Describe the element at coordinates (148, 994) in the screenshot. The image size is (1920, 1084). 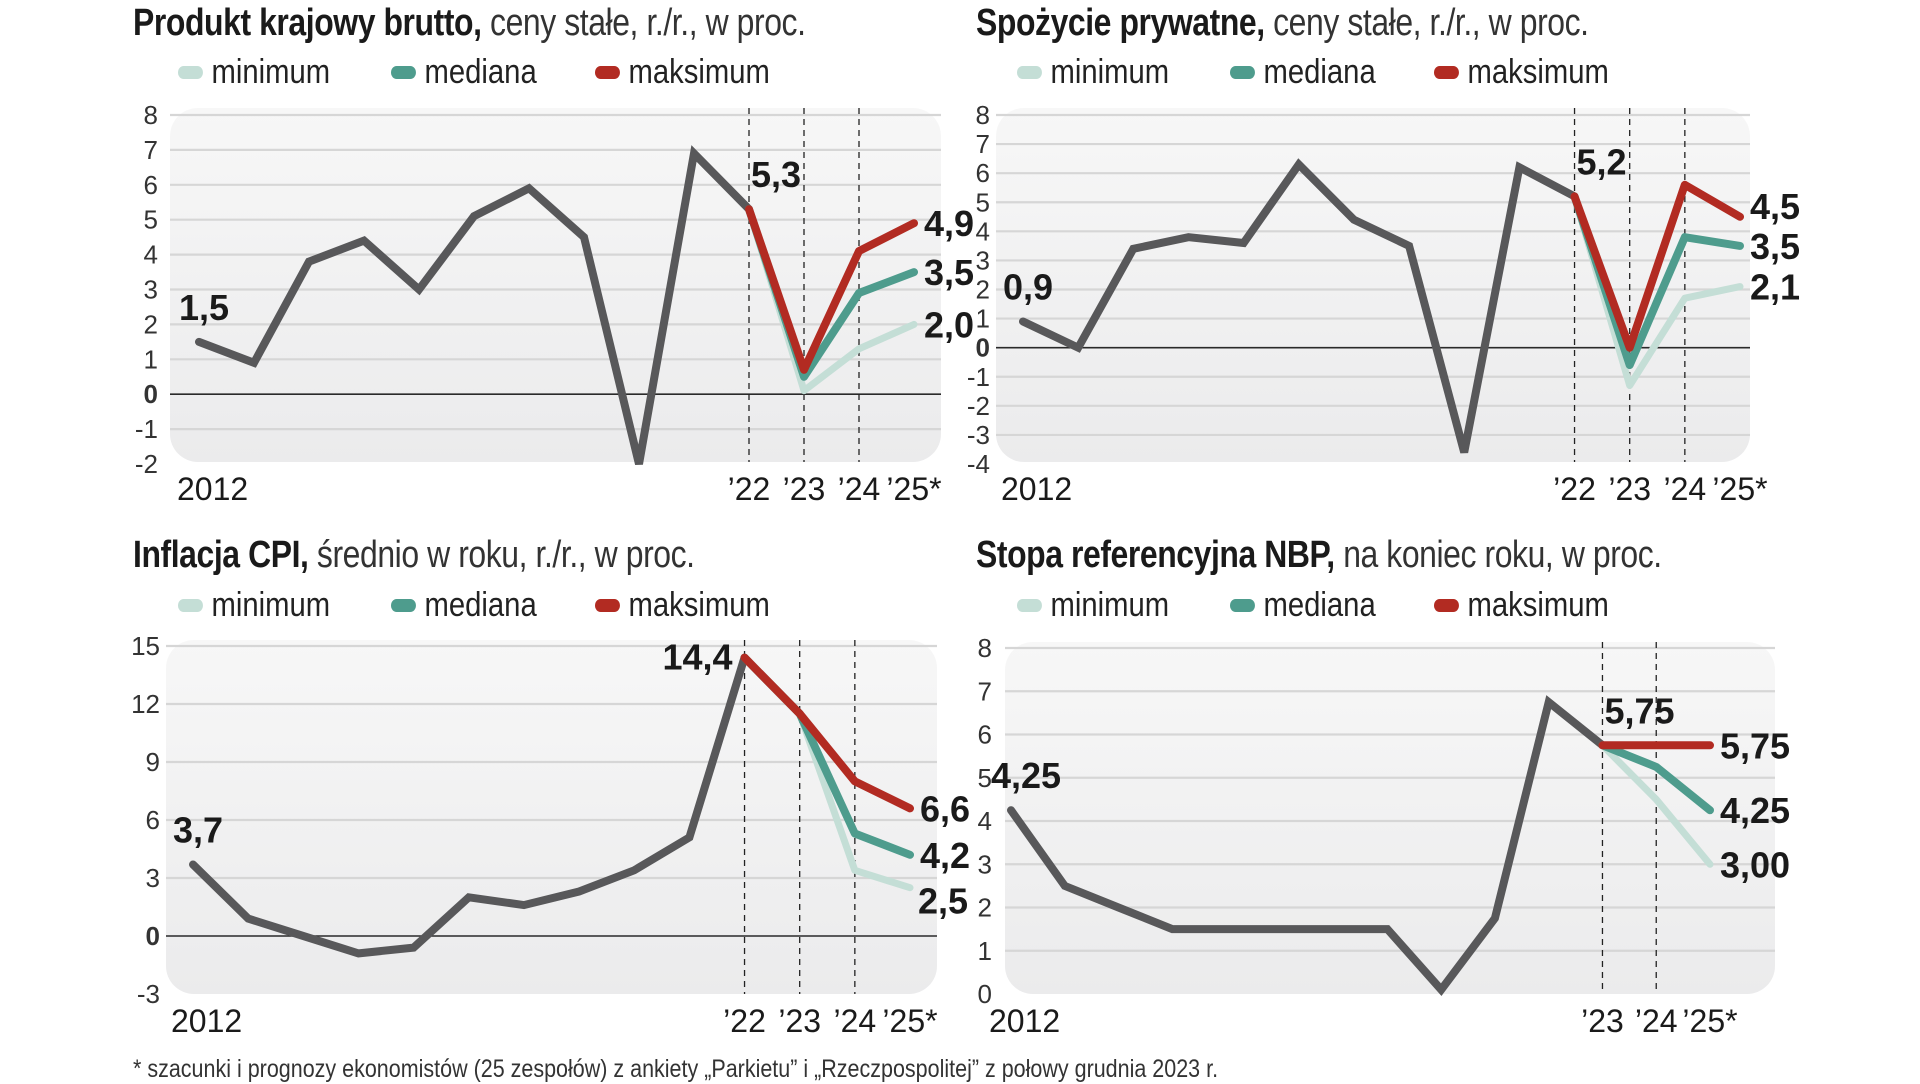
I see `y-tick-label: -3` at that location.